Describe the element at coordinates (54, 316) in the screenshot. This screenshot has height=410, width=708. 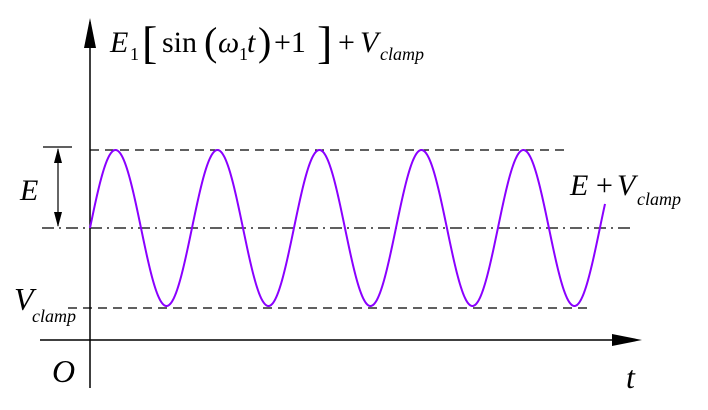
I see `clamp-V-sub: clamp` at that location.